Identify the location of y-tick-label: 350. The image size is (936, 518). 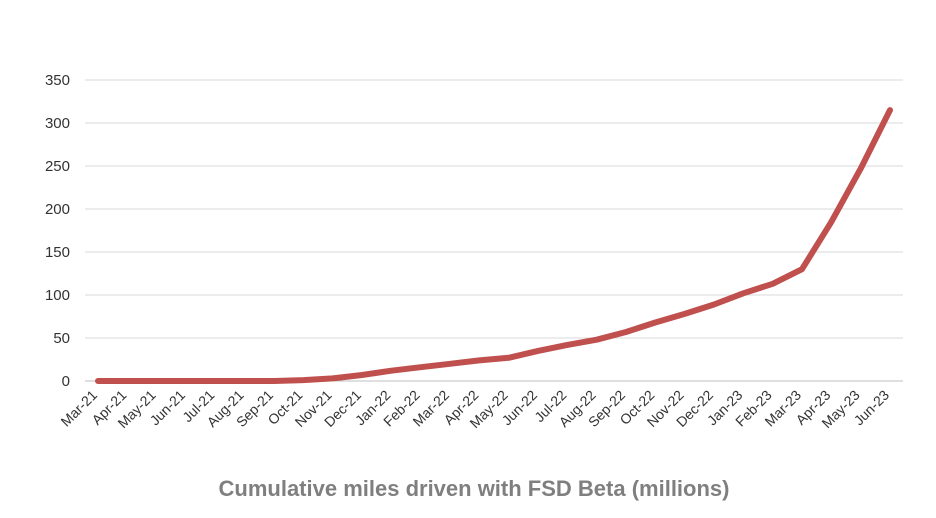
(57, 80).